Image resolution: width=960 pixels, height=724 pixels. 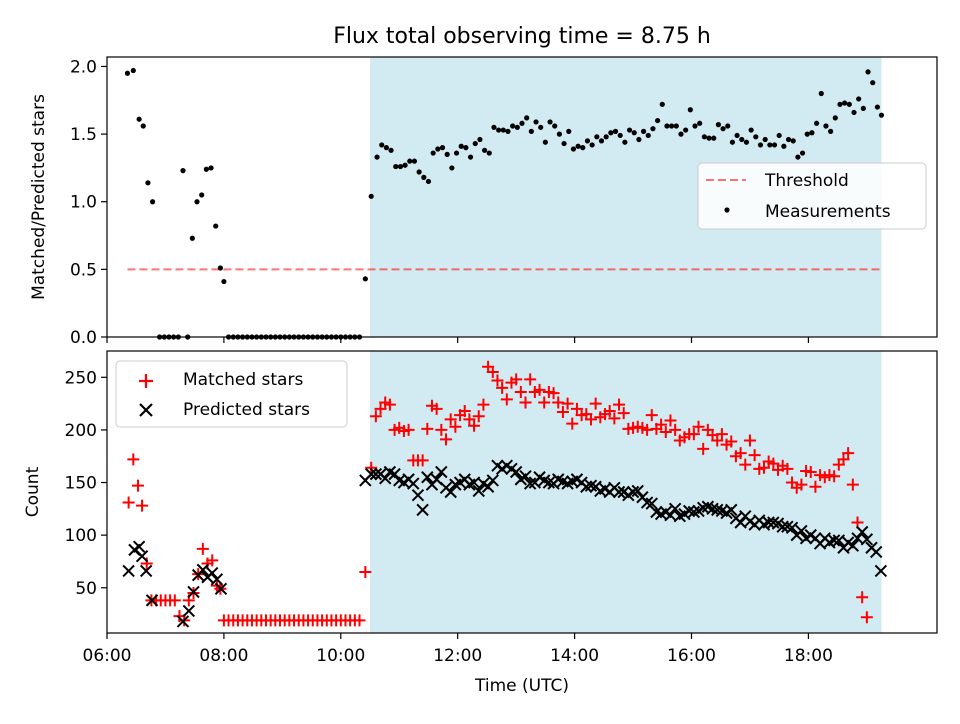 What do you see at coordinates (83, 203) in the screenshot?
I see `y-tick-label: 1.0` at bounding box center [83, 203].